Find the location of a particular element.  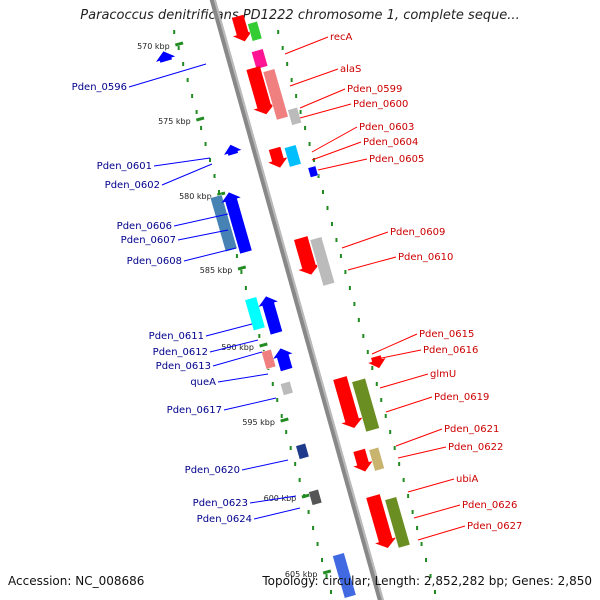

reverse-gene-label: Pden_0606 is located at coordinates (144, 226).